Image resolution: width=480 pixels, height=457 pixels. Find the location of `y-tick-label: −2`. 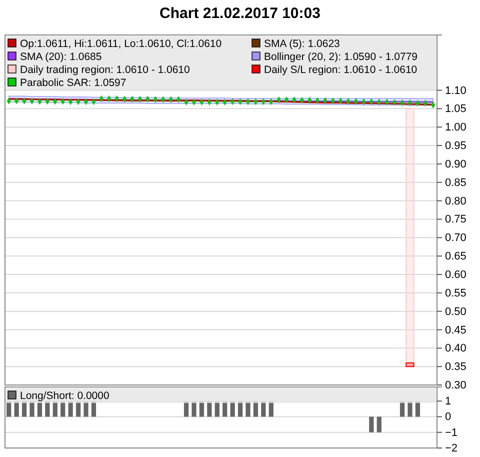

y-tick-label: −2 is located at coordinates (451, 448).